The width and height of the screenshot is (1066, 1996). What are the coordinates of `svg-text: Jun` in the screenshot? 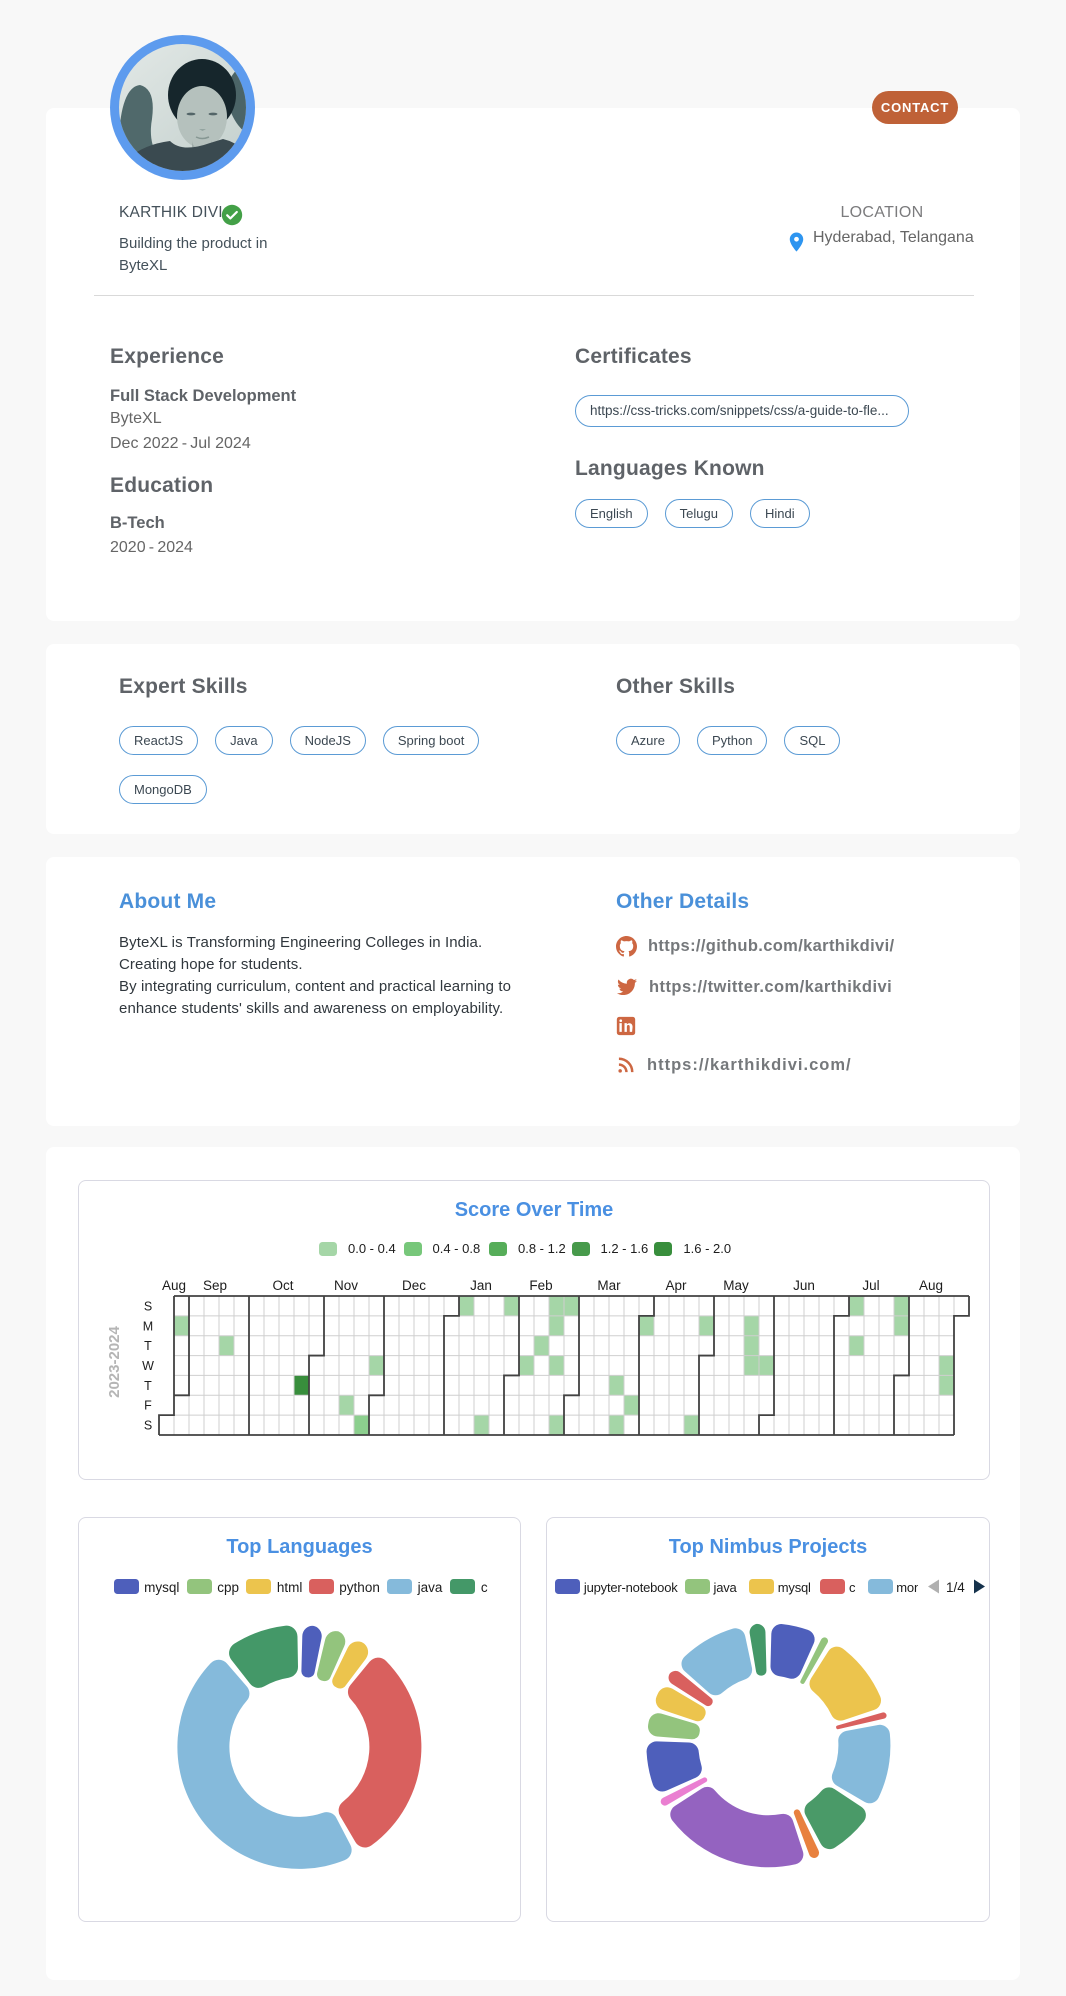 It's located at (804, 1285).